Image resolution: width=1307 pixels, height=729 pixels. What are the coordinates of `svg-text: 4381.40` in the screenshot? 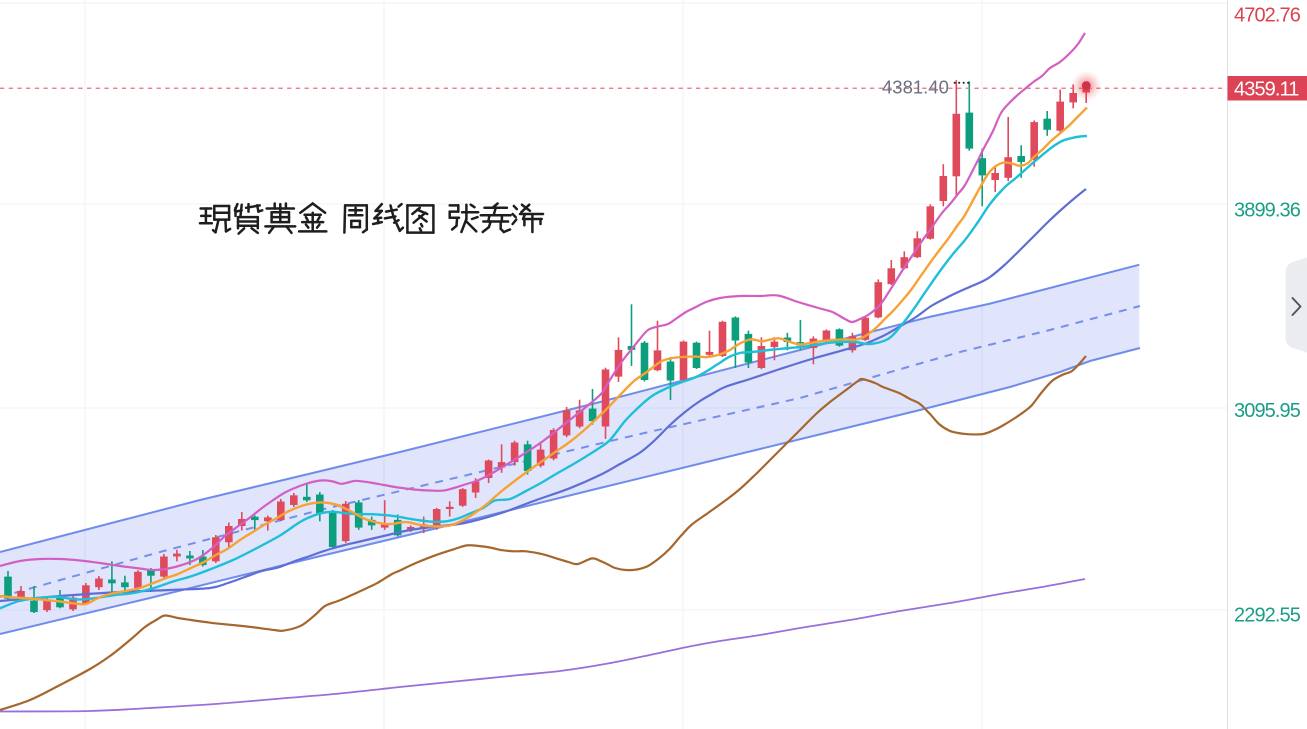 It's located at (915, 87).